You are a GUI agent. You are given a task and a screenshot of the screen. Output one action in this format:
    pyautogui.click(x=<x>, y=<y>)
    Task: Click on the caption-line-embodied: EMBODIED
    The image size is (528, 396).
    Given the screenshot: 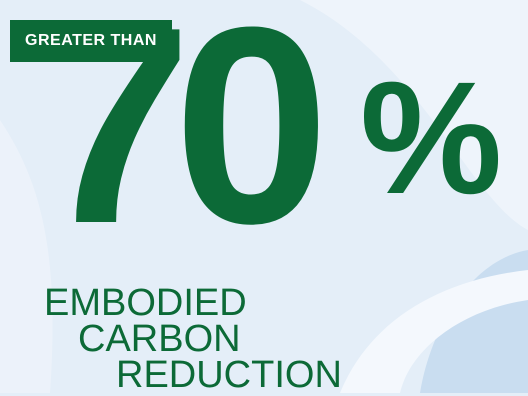 What is the action you would take?
    pyautogui.click(x=145, y=303)
    